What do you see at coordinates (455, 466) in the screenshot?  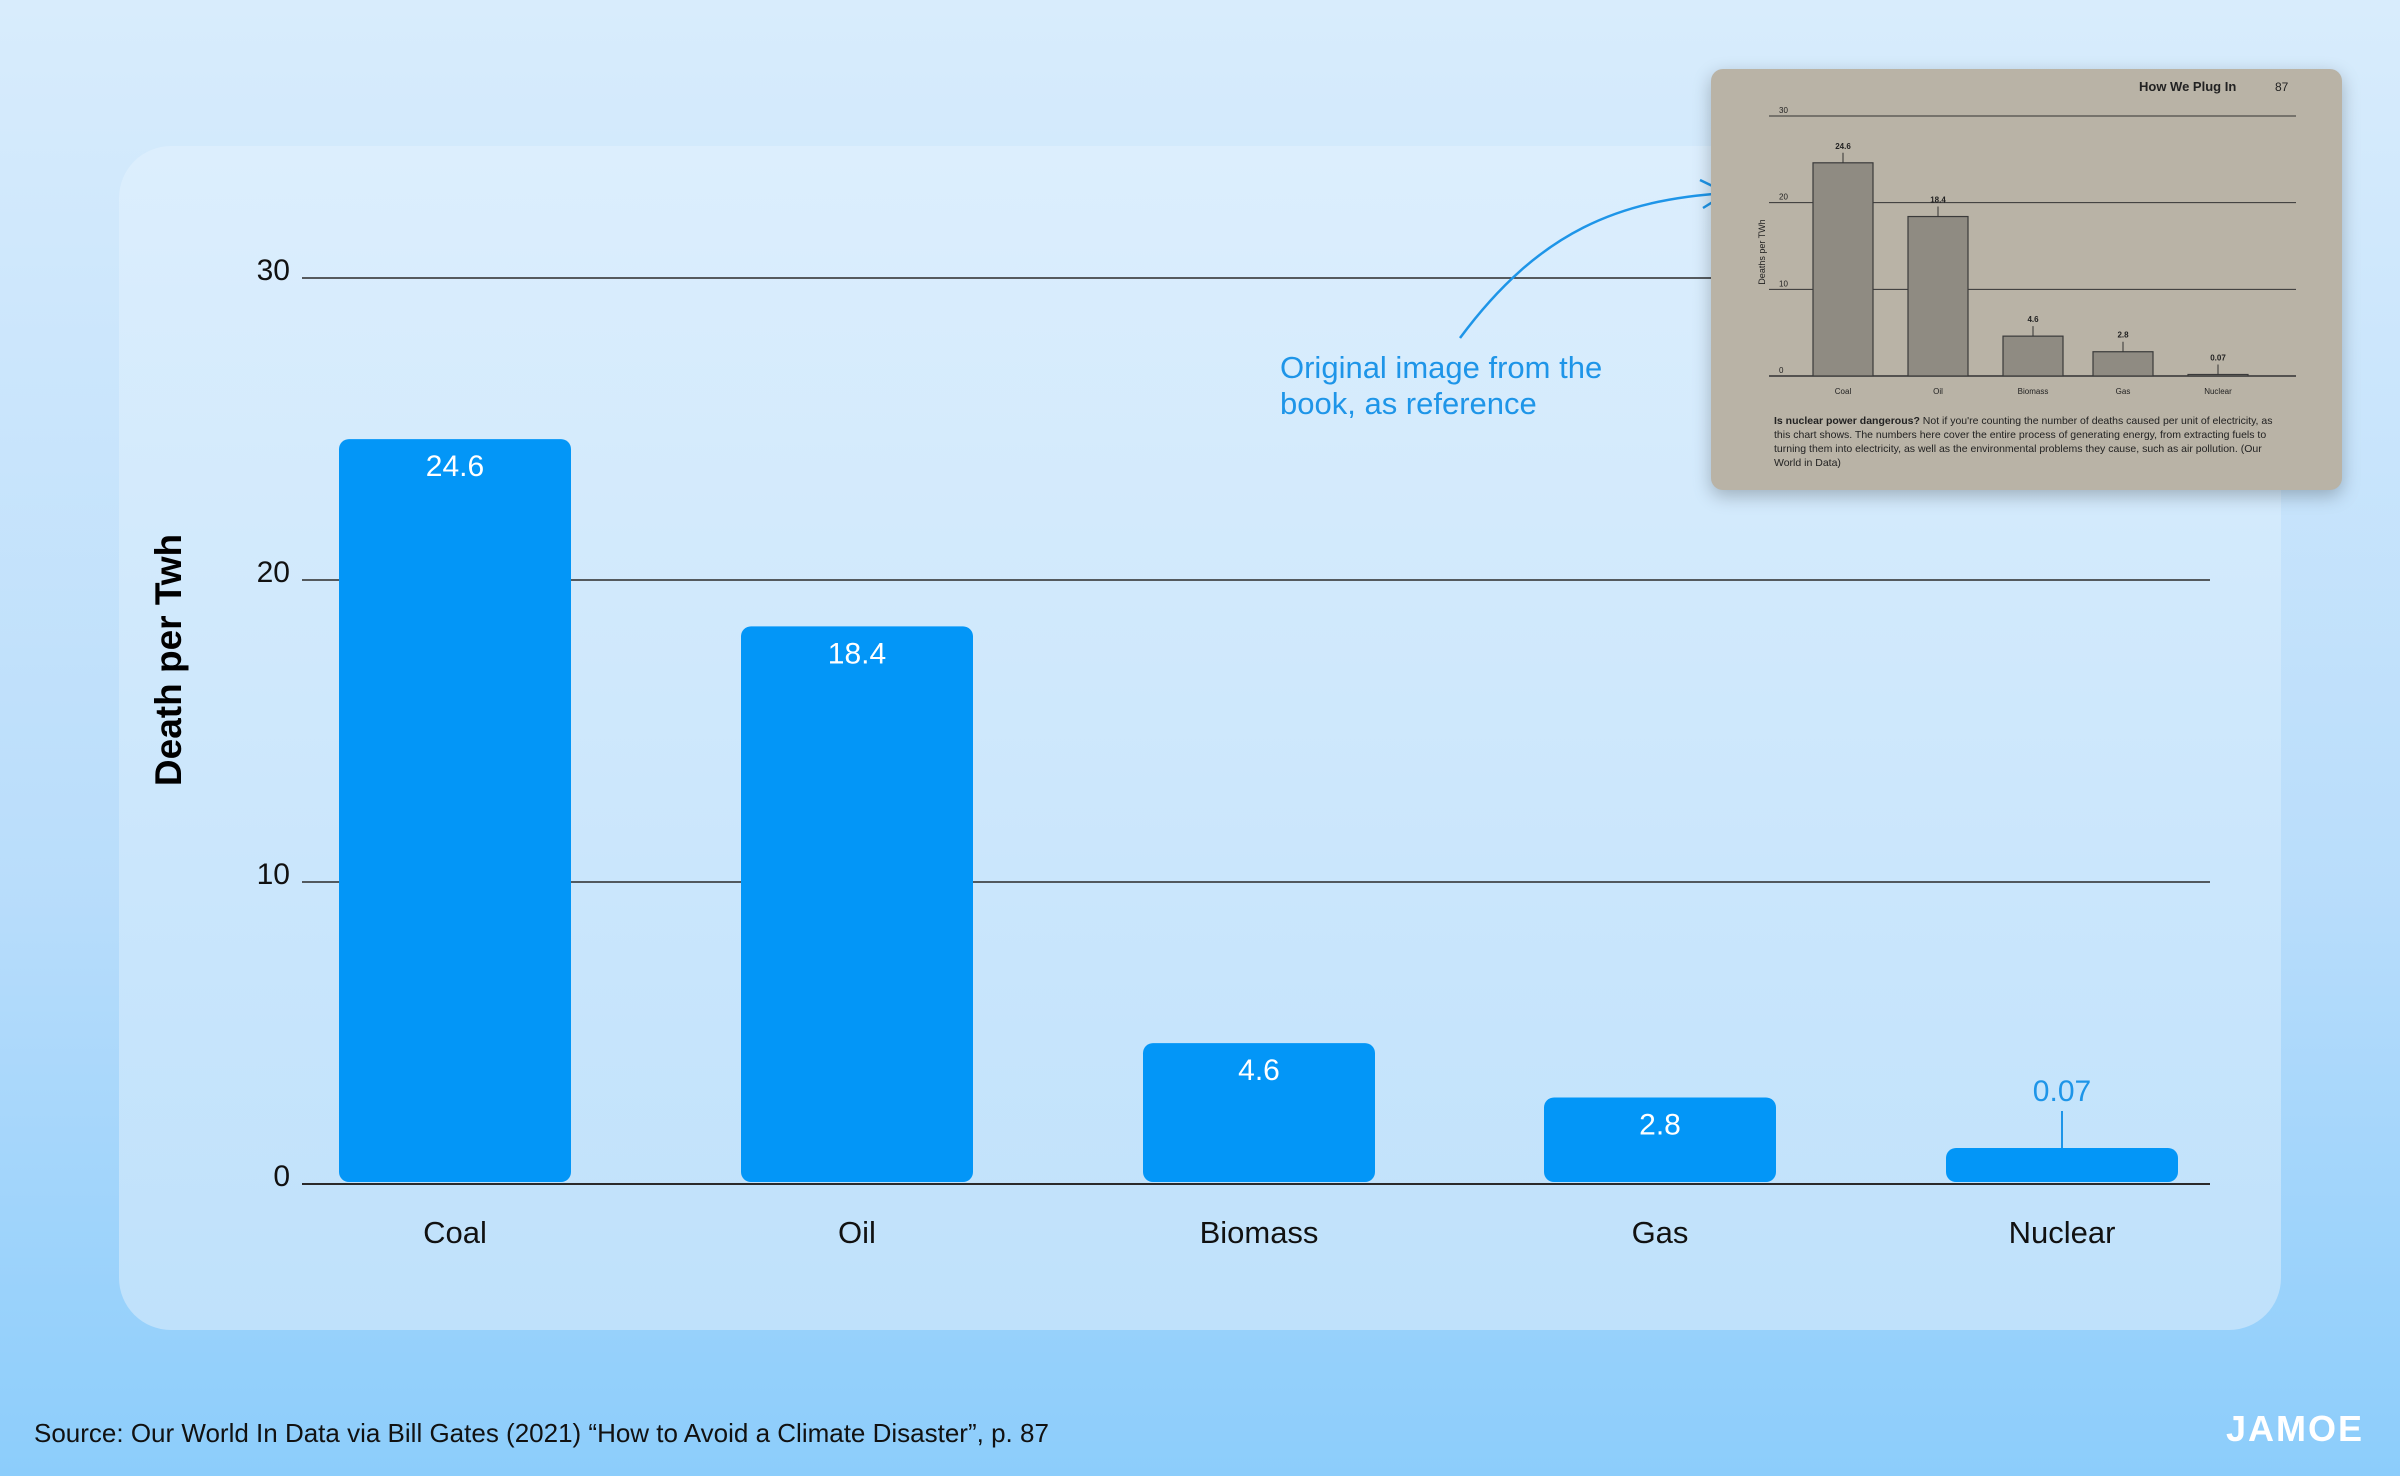 I see `bar-value-label: 24.6` at bounding box center [455, 466].